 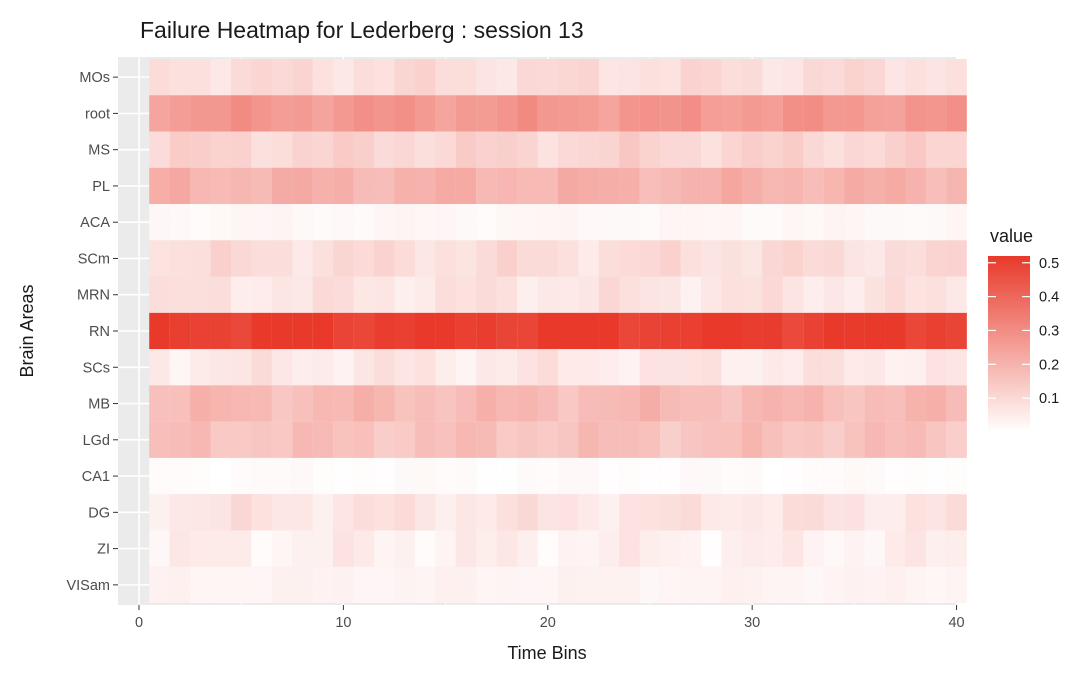 What do you see at coordinates (88, 586) in the screenshot?
I see `y-tick-label: VISam` at bounding box center [88, 586].